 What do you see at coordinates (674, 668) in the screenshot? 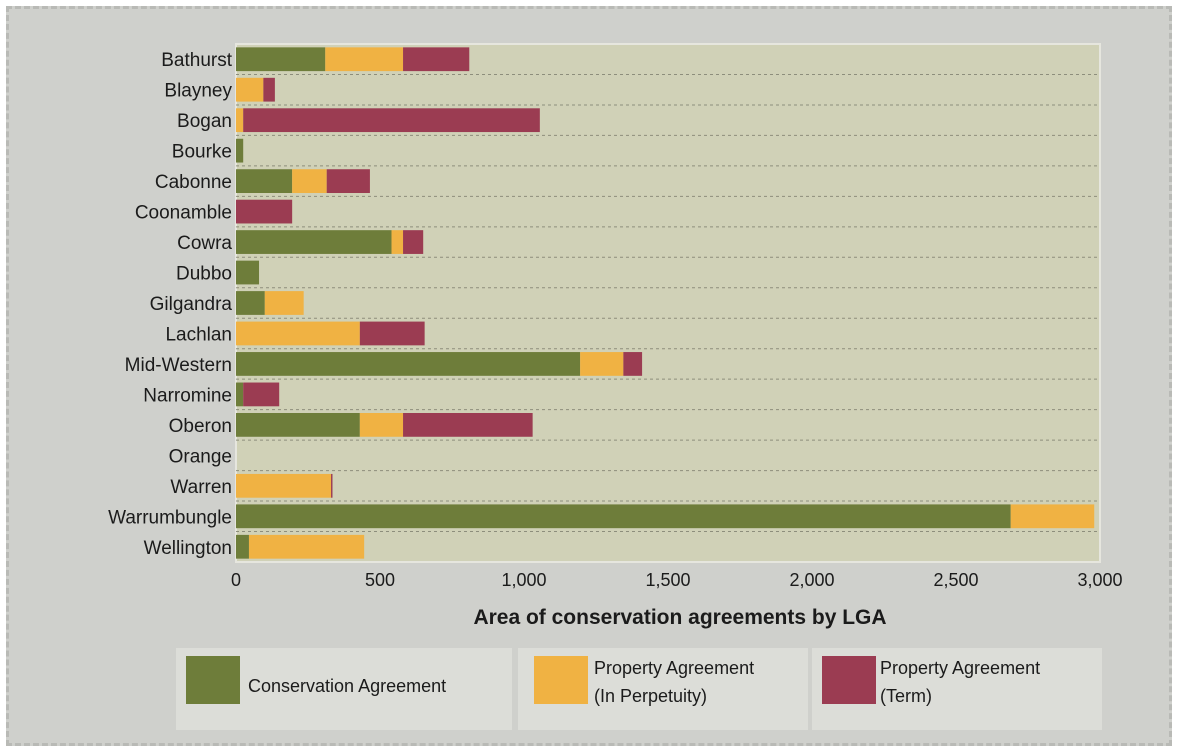
I see `legend-label-perpetuity-line1: Property Agreement` at bounding box center [674, 668].